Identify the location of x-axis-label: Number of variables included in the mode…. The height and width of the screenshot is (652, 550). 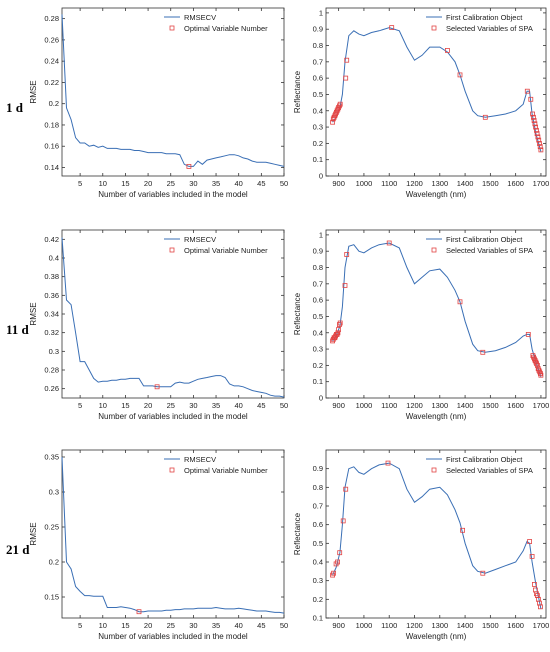
(173, 194).